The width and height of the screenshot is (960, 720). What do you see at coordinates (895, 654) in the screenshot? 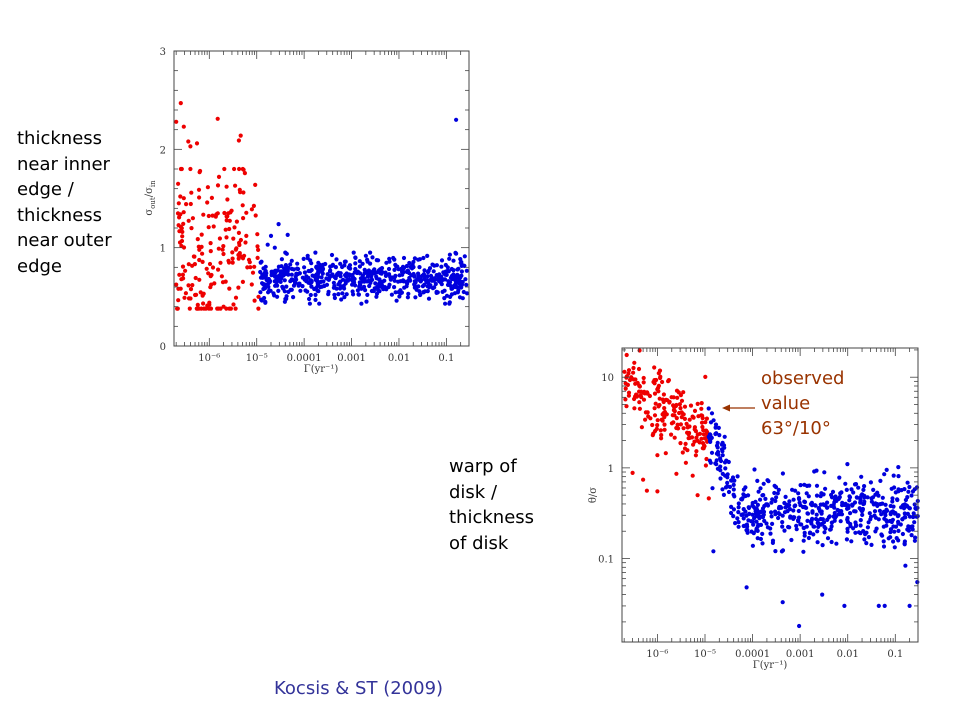
I see `x-tick-label: 0.1` at bounding box center [895, 654].